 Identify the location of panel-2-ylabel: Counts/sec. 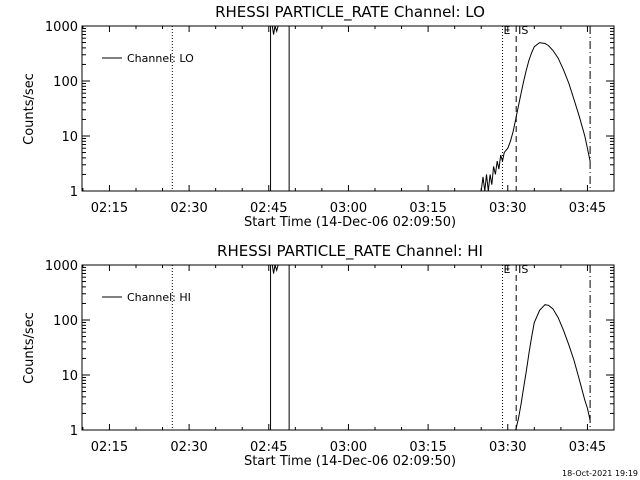
(29, 348).